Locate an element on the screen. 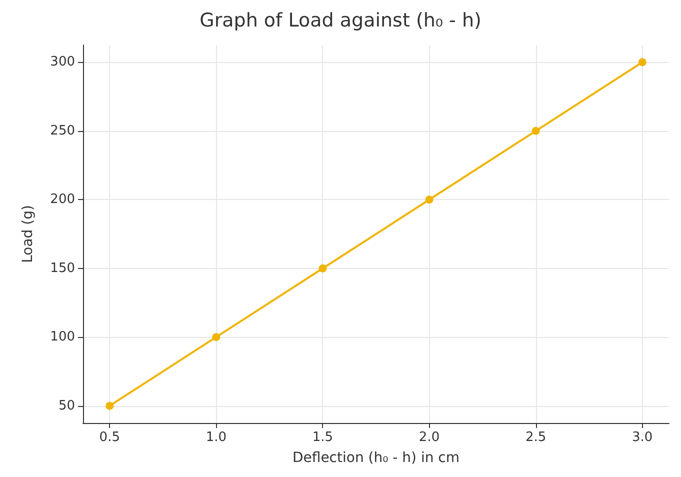  y-tick-label: 50 is located at coordinates (66, 406).